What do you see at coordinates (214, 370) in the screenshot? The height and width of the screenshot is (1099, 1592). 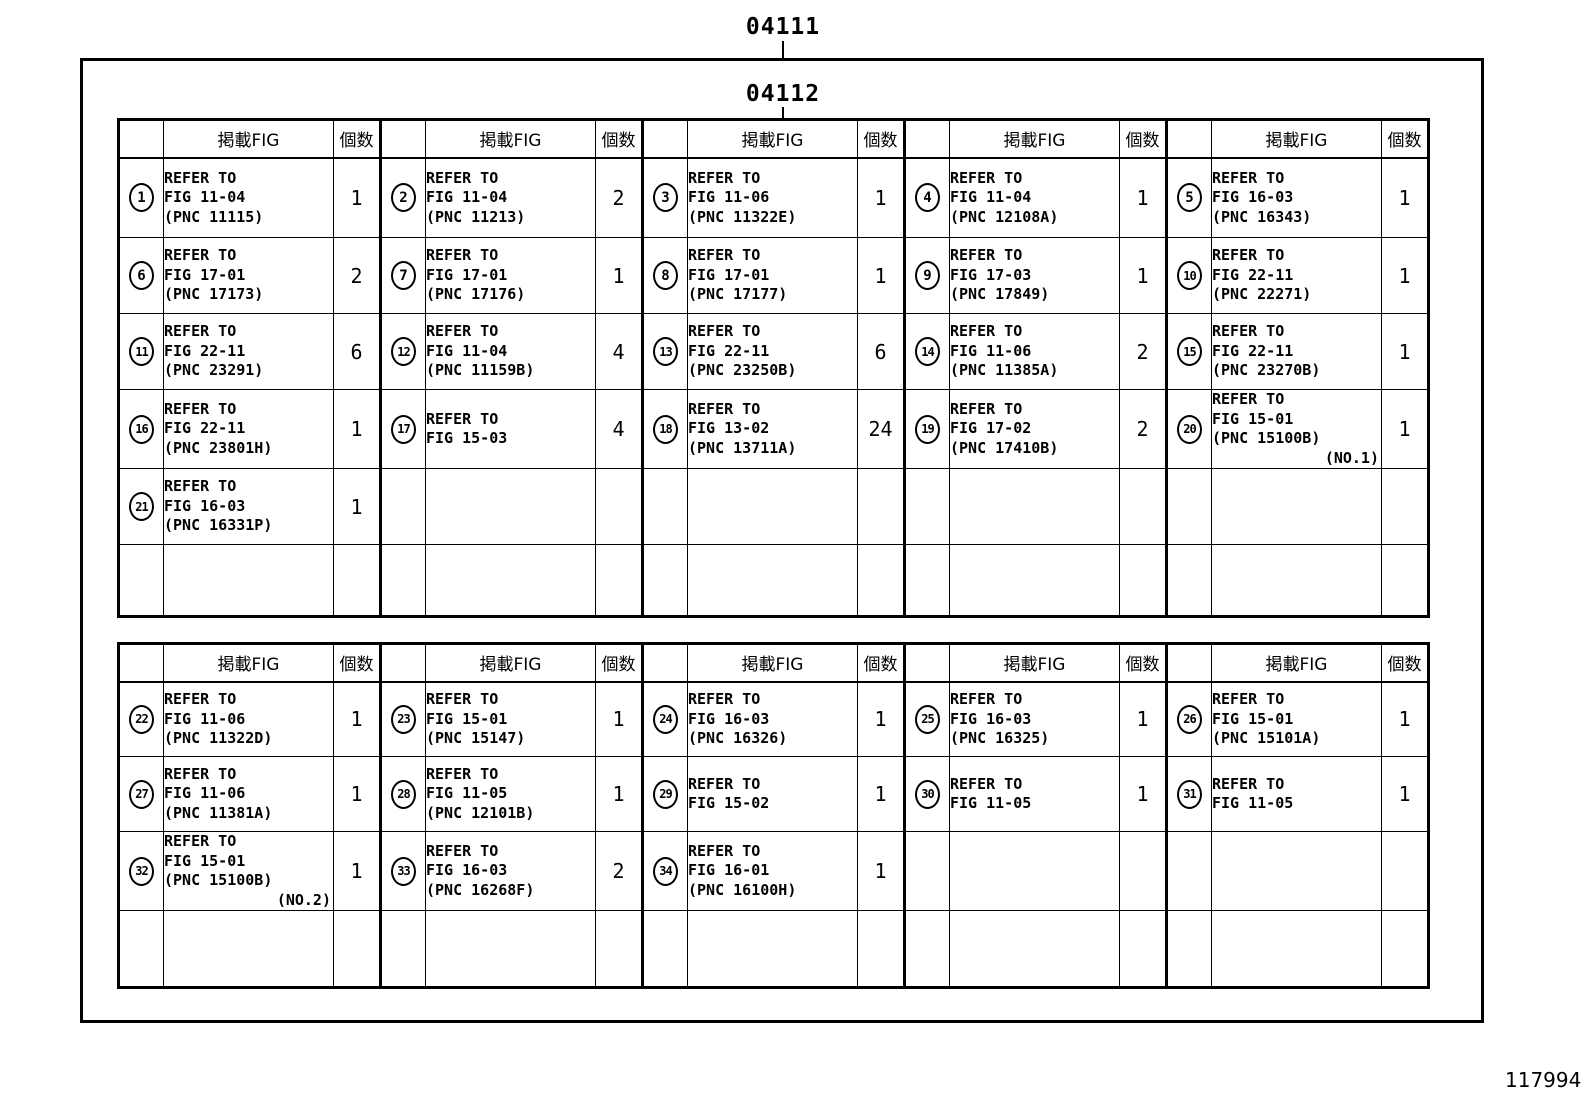 I see `fig-ref-line: (PNC 23291)` at bounding box center [214, 370].